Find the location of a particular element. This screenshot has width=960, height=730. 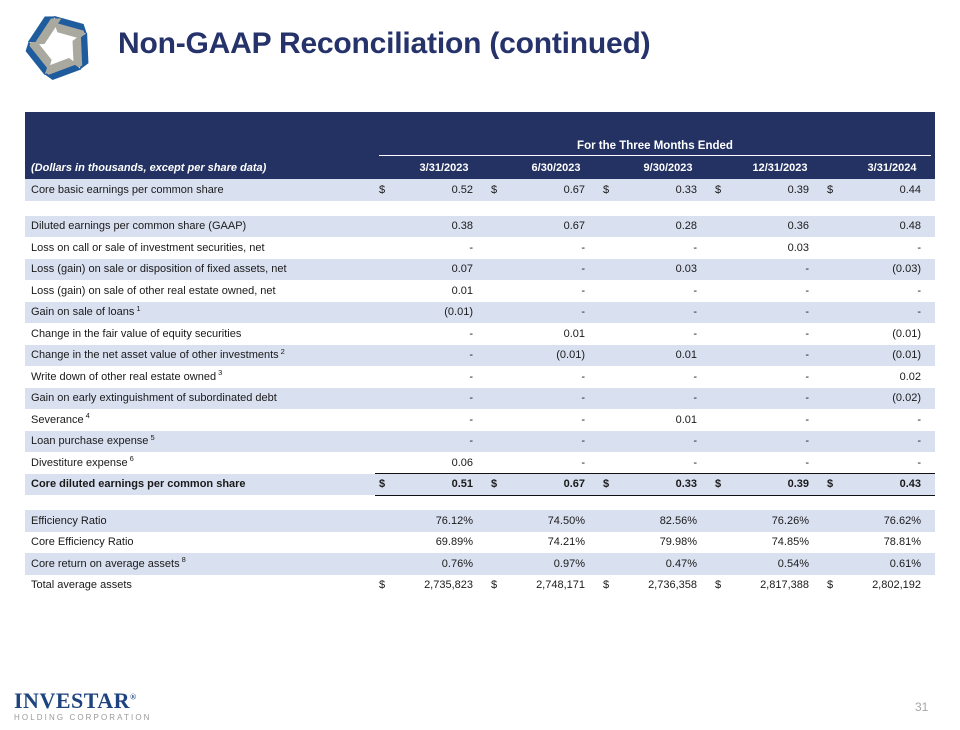

row-value-0: 76.12% is located at coordinates (444, 521).